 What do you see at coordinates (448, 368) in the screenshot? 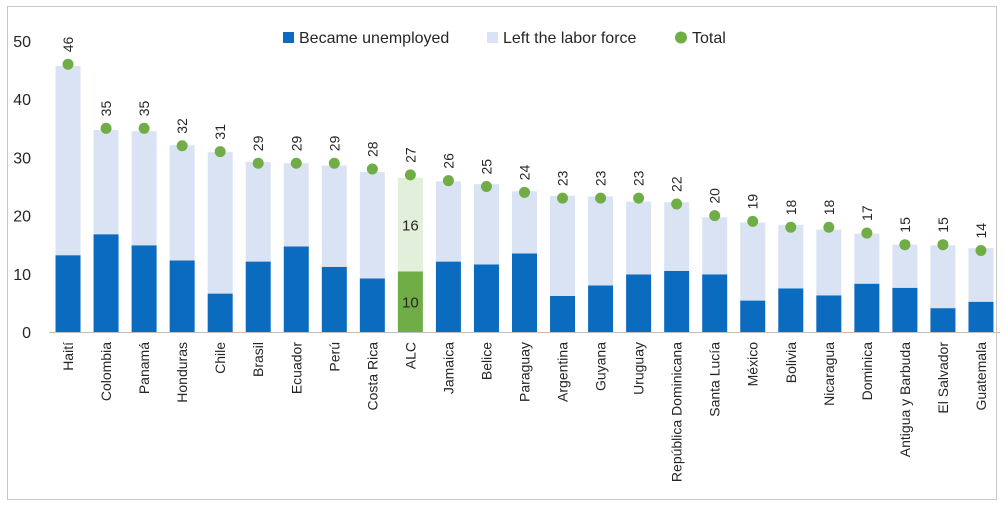
I see `x-tick-label-jamaica: Jamaica` at bounding box center [448, 368].